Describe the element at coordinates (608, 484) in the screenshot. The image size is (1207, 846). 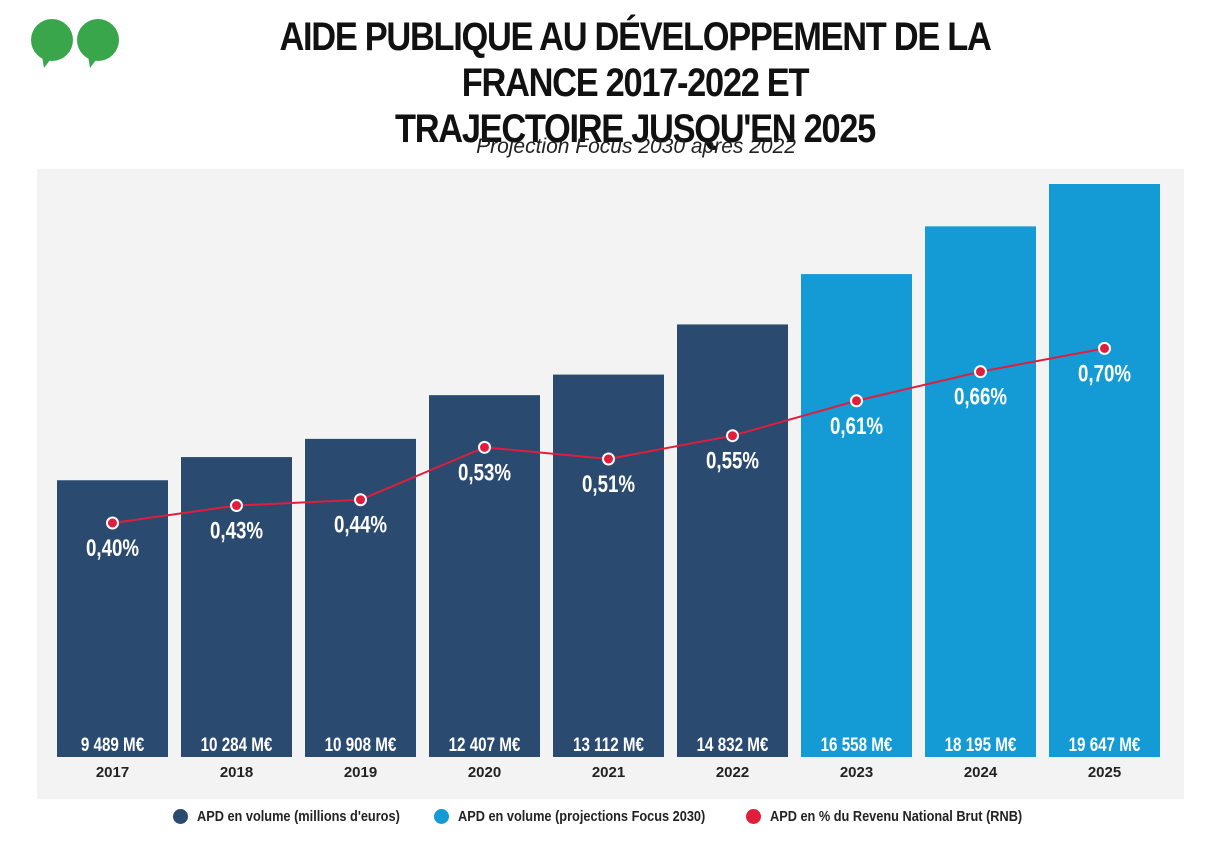
I see `rnb-label-2021: 0,51%` at that location.